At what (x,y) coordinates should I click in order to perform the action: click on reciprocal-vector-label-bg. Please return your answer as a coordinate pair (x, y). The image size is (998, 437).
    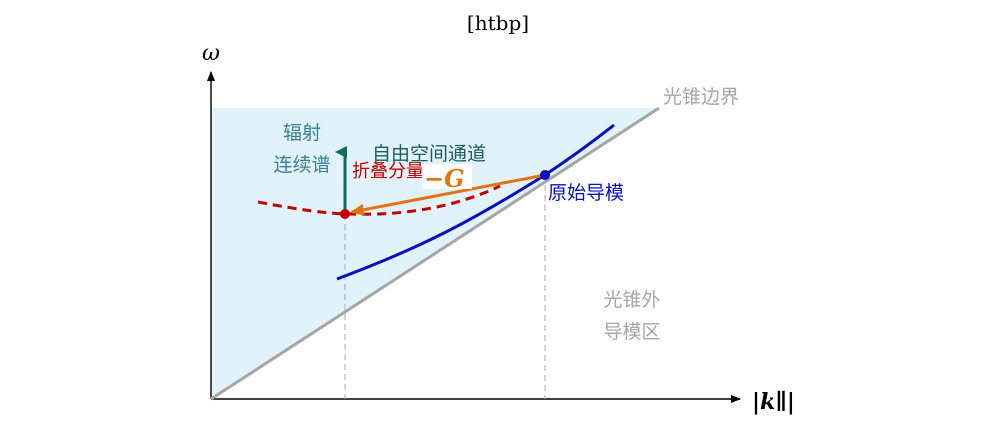
    Looking at the image, I should click on (447, 176).